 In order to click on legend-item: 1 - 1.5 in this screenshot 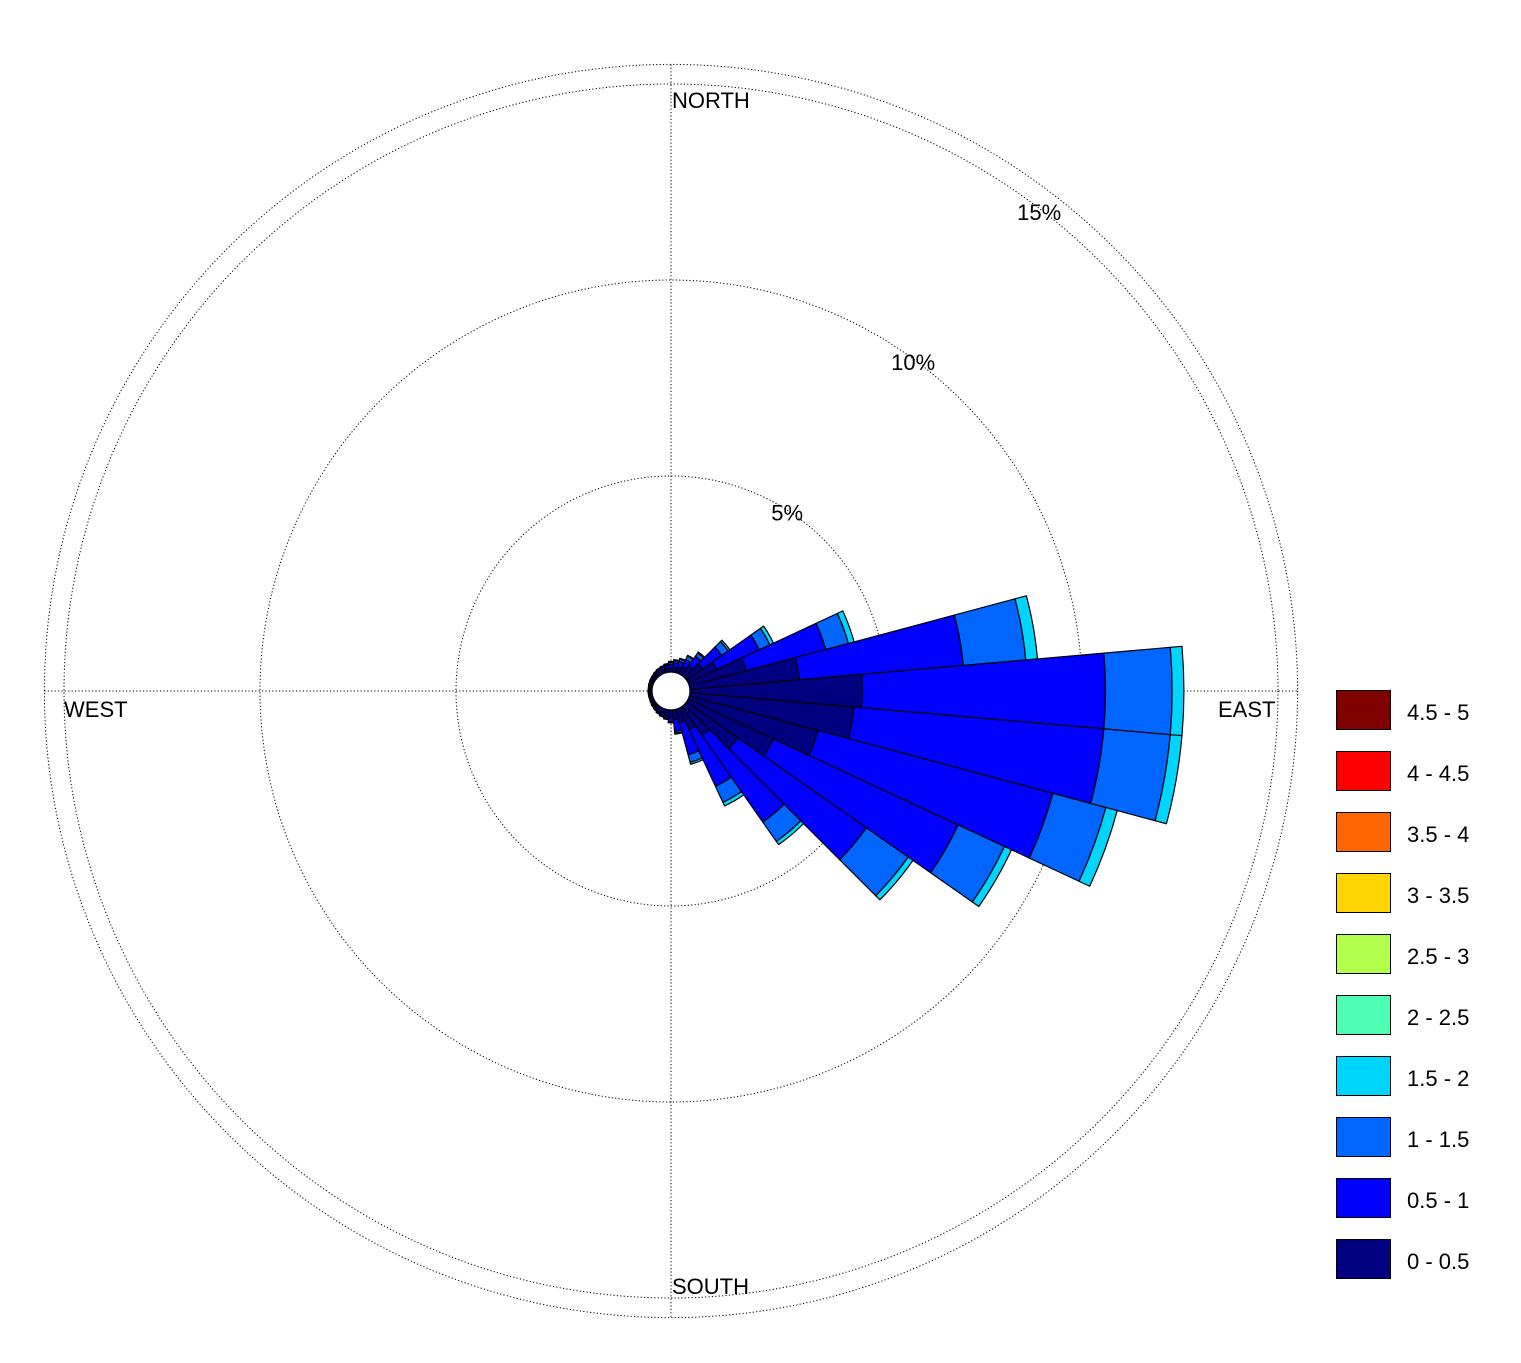, I will do `click(1421, 1147)`.